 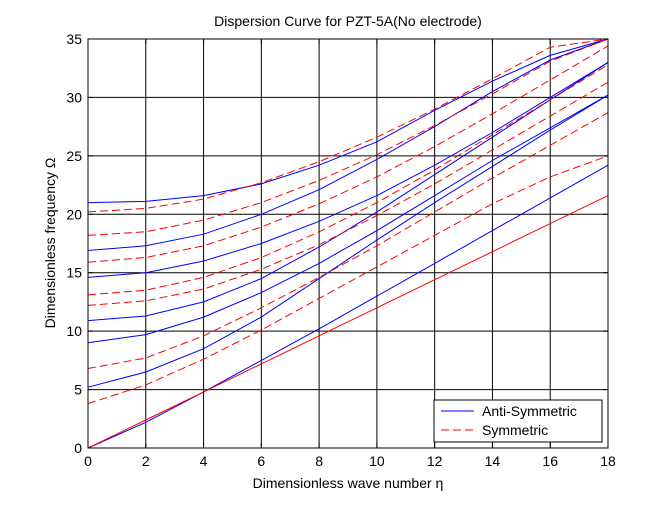 What do you see at coordinates (319, 461) in the screenshot?
I see `x-tick-label: 8` at bounding box center [319, 461].